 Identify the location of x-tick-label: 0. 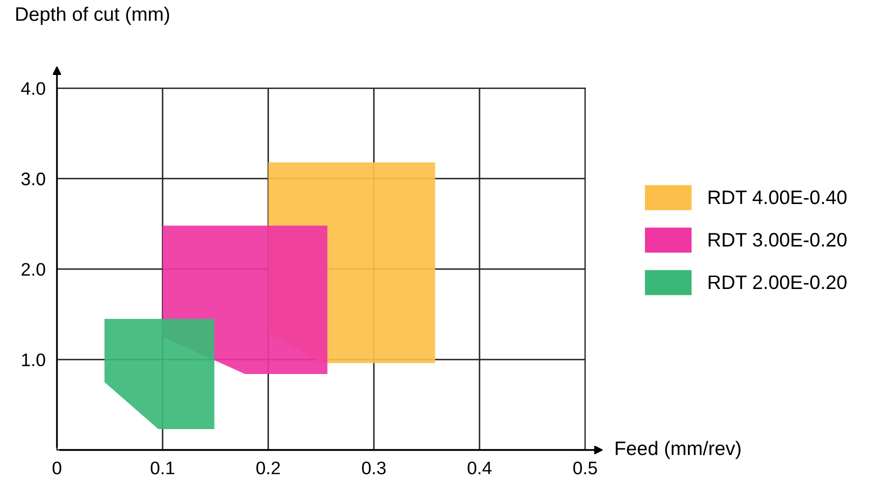
(57, 468).